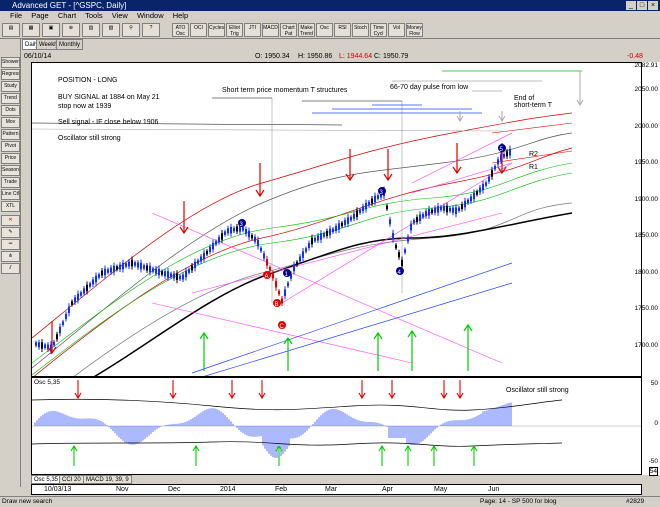  What do you see at coordinates (10, 170) in the screenshot?
I see `left-tool-seasonal: Seasonal` at bounding box center [10, 170].